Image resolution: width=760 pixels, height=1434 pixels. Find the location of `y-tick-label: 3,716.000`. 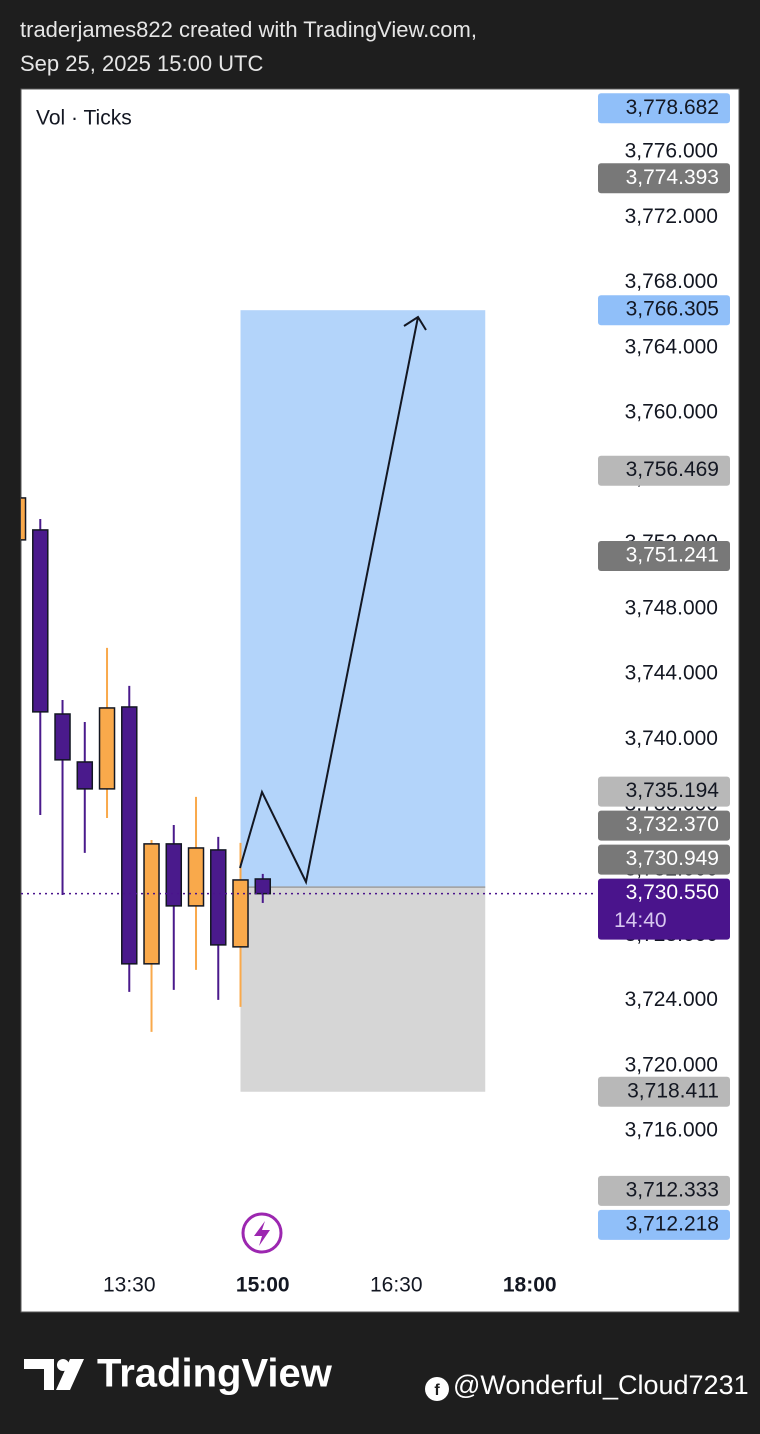

y-tick-label: 3,716.000 is located at coordinates (671, 1130).